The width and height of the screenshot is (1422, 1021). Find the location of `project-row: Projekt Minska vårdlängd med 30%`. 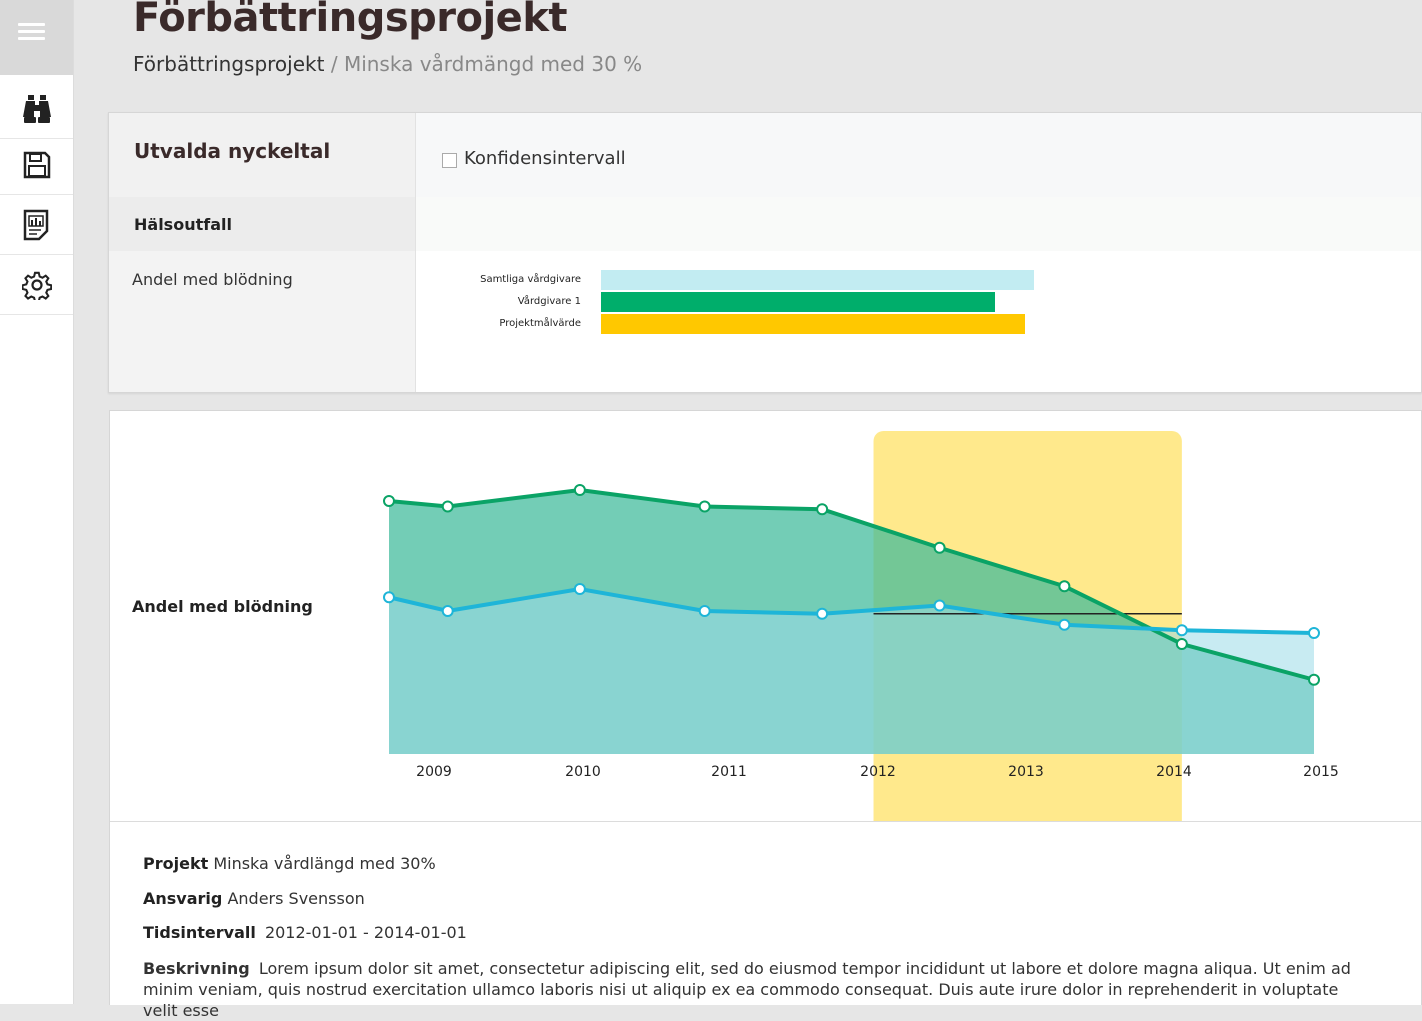

project-row: Projekt Minska vårdlängd med 30% is located at coordinates (289, 863).